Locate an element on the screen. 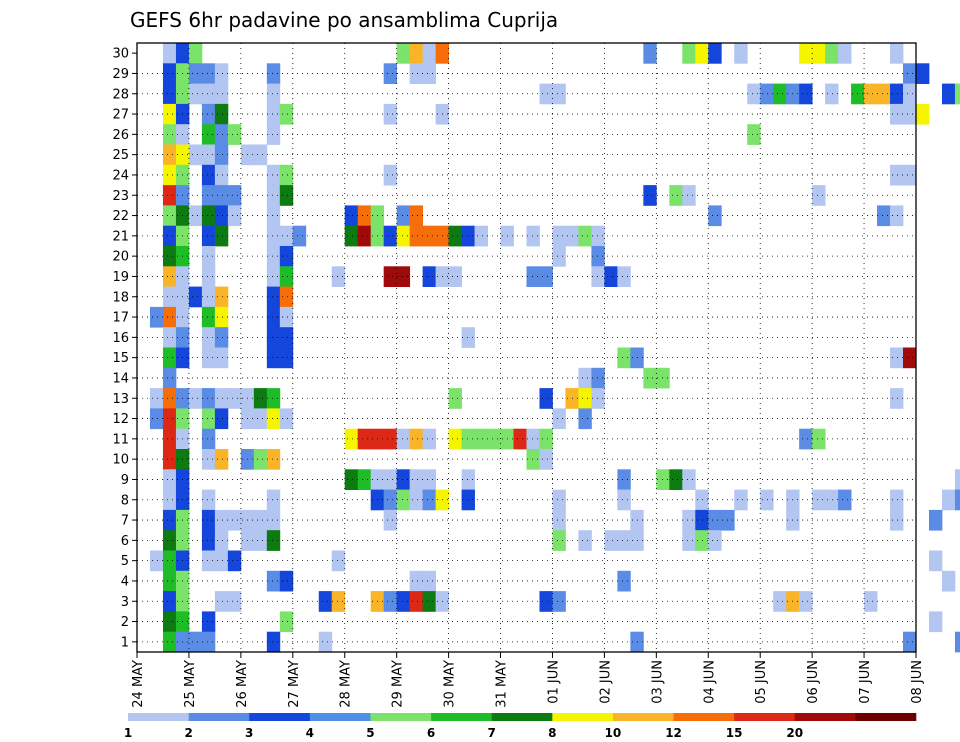 Image resolution: width=960 pixels, height=742 pixels. x-tick-label: 07 JUN is located at coordinates (865, 682).